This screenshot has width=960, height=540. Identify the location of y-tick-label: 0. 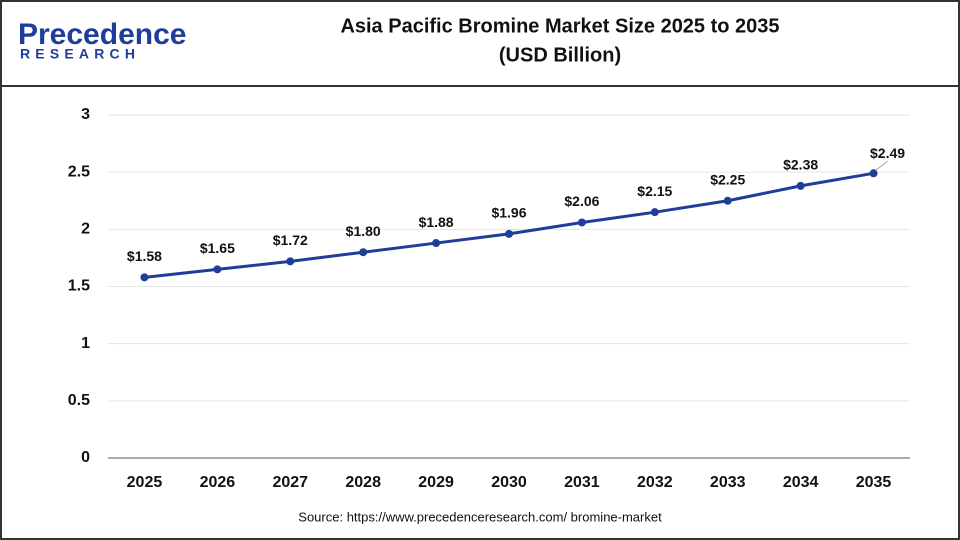
(85, 457).